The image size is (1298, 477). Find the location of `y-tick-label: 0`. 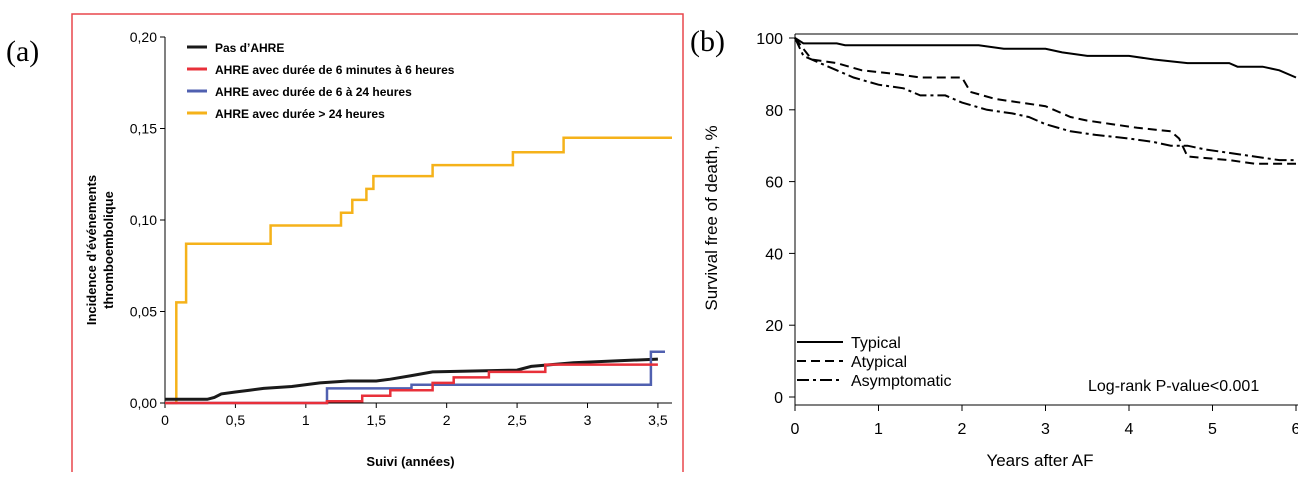

y-tick-label: 0 is located at coordinates (778, 398).